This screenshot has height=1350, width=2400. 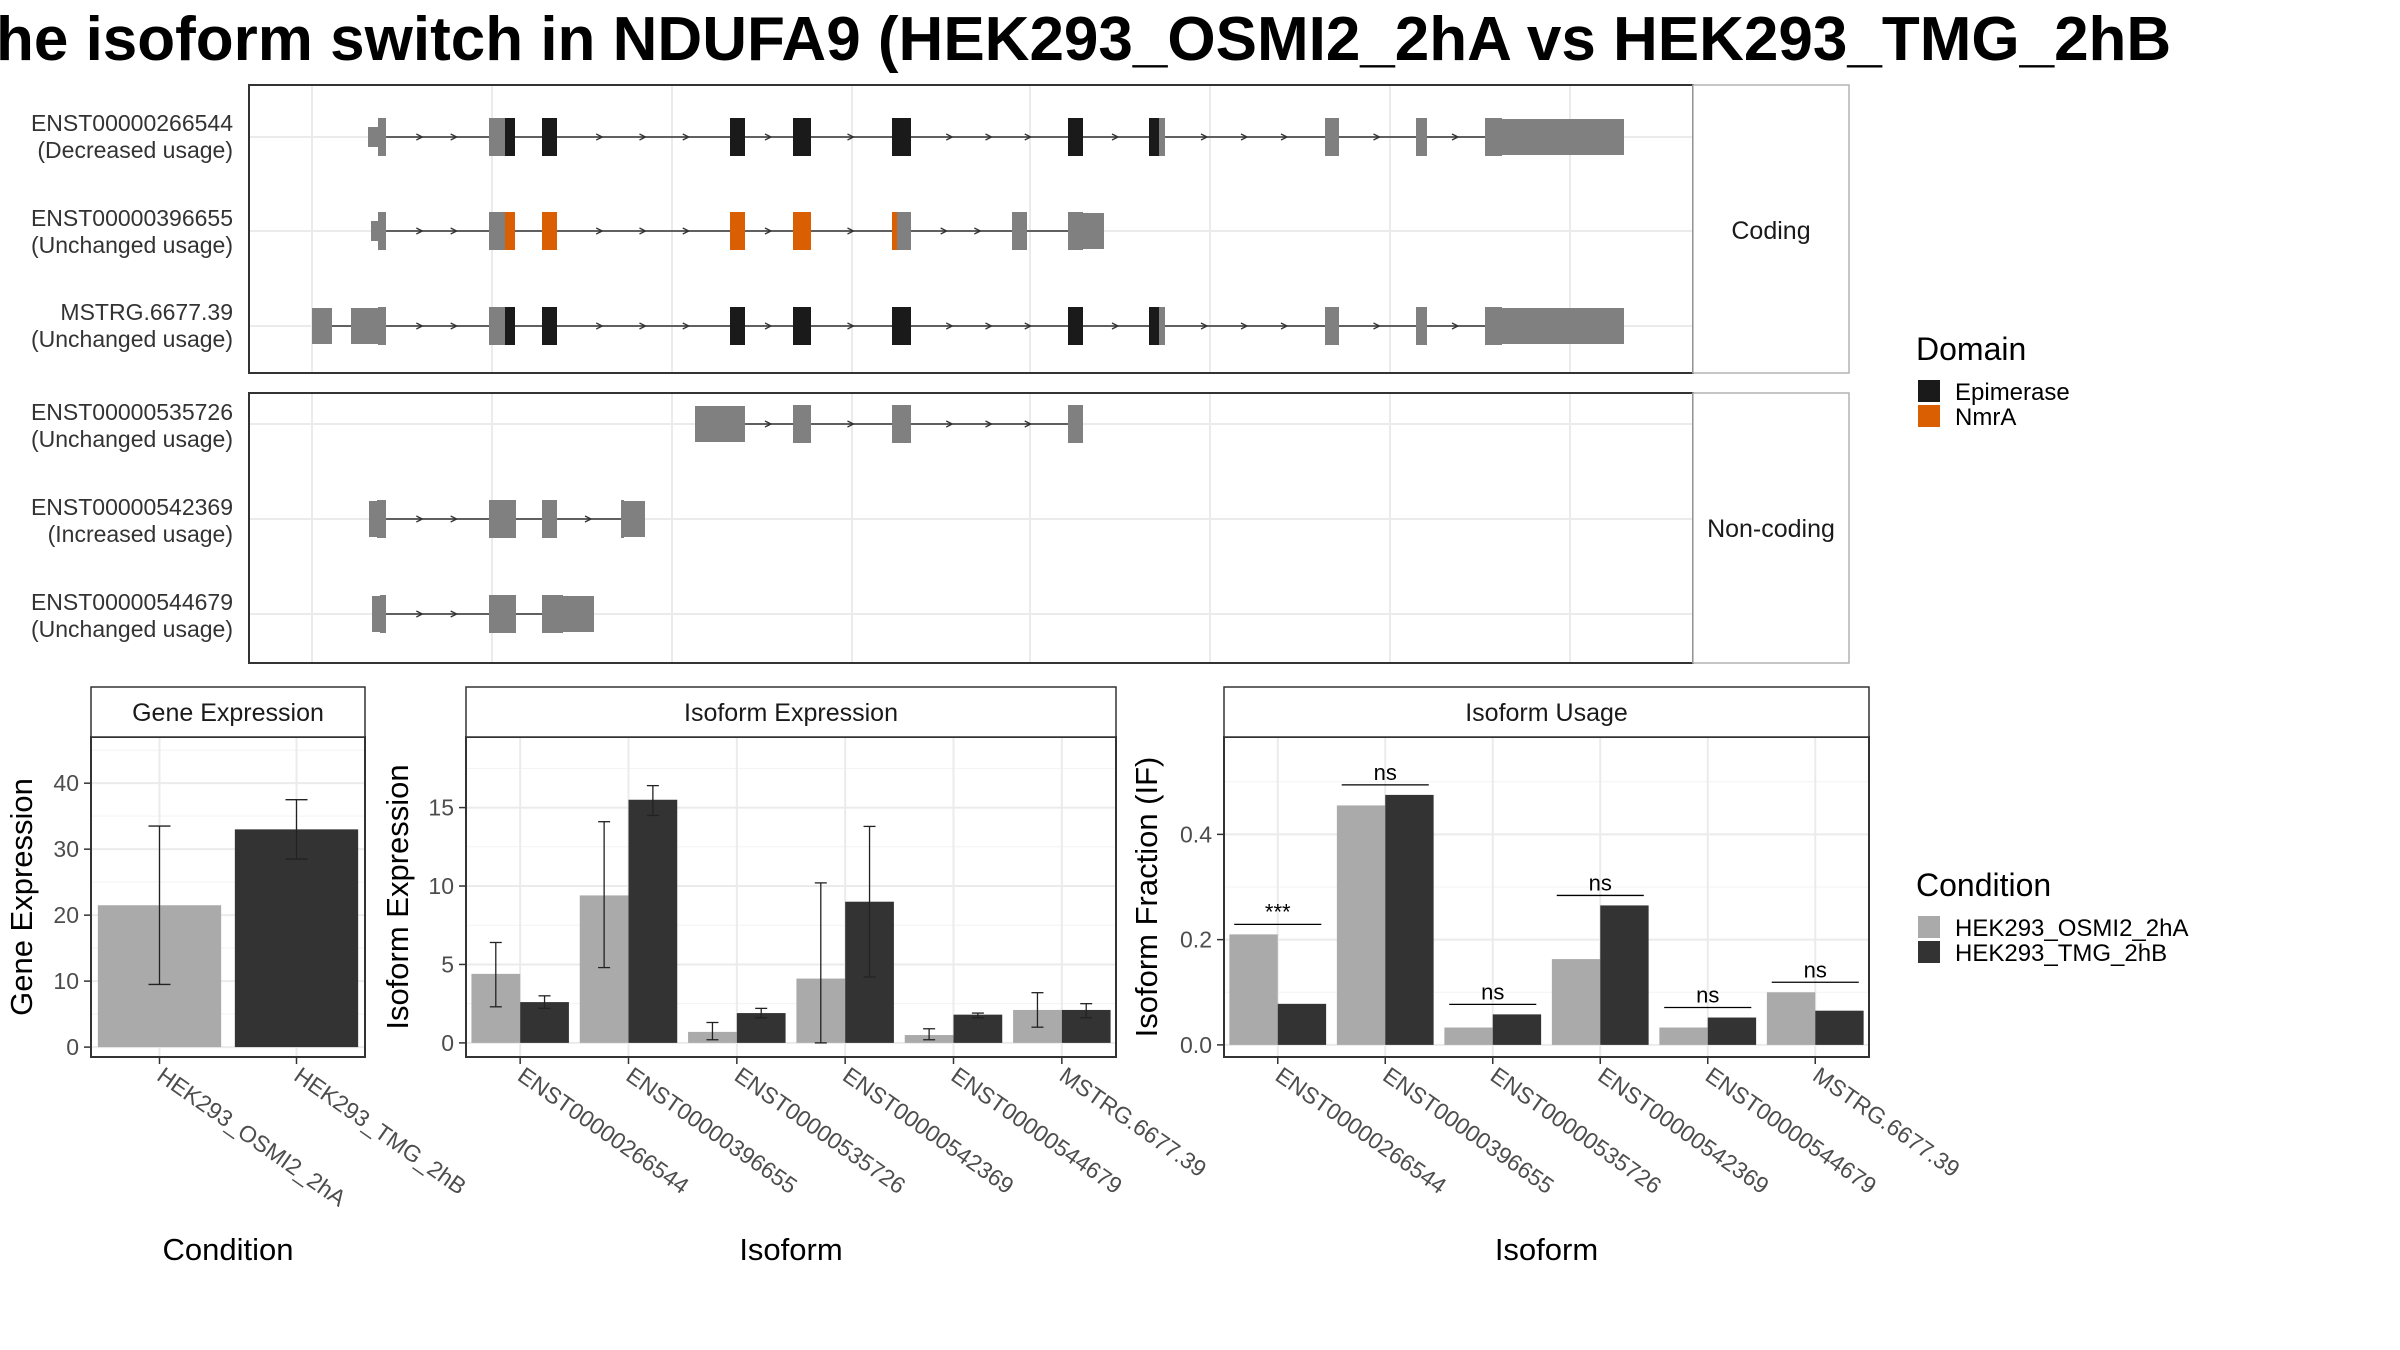 I want to click on facet-strip-label-noncoding: Non-coding, so click(x=1771, y=529).